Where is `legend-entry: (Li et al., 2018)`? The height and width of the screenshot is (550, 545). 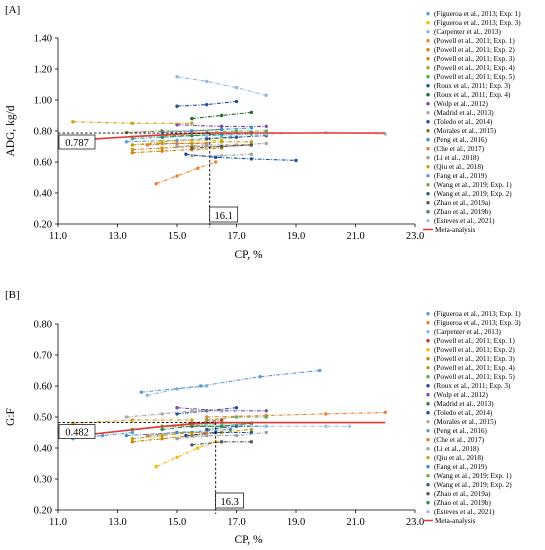
legend-entry: (Li et al., 2018) is located at coordinates (457, 158).